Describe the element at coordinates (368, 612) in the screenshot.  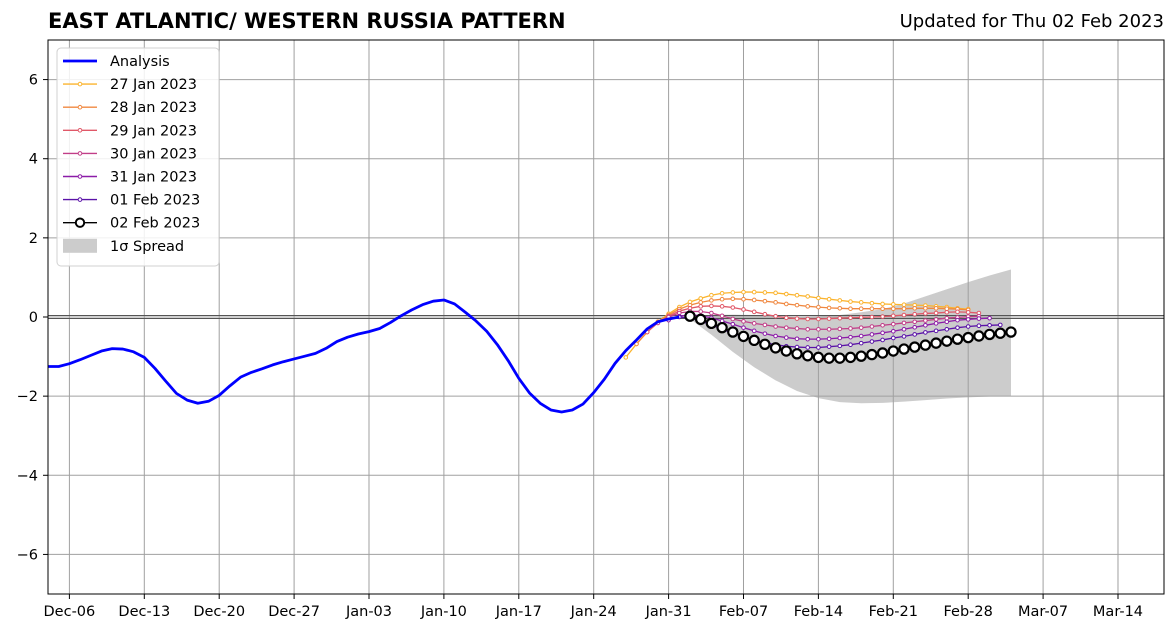
I see `x-tick-label: Jan-03` at that location.